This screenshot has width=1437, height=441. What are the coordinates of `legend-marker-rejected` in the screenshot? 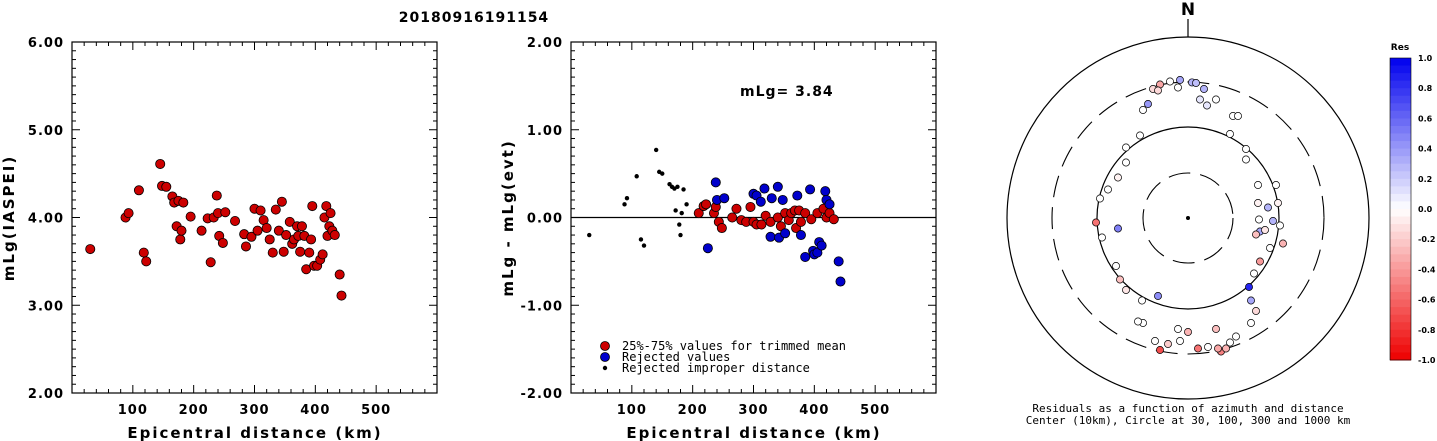 It's located at (605, 357).